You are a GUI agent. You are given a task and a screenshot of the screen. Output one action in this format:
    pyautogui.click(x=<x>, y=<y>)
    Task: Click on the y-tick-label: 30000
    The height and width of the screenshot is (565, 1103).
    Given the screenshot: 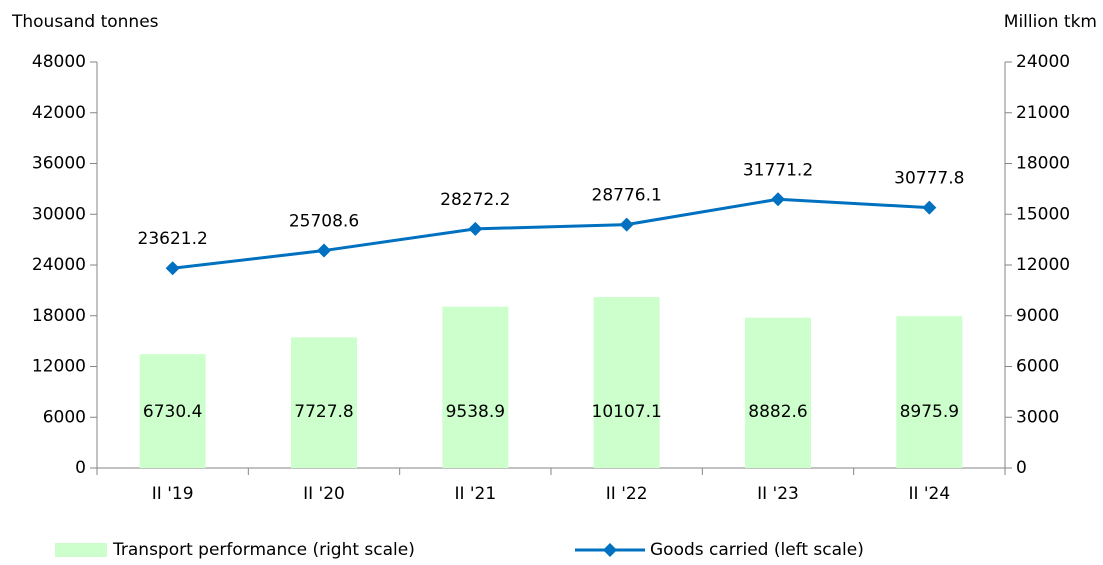 What is the action you would take?
    pyautogui.click(x=59, y=214)
    